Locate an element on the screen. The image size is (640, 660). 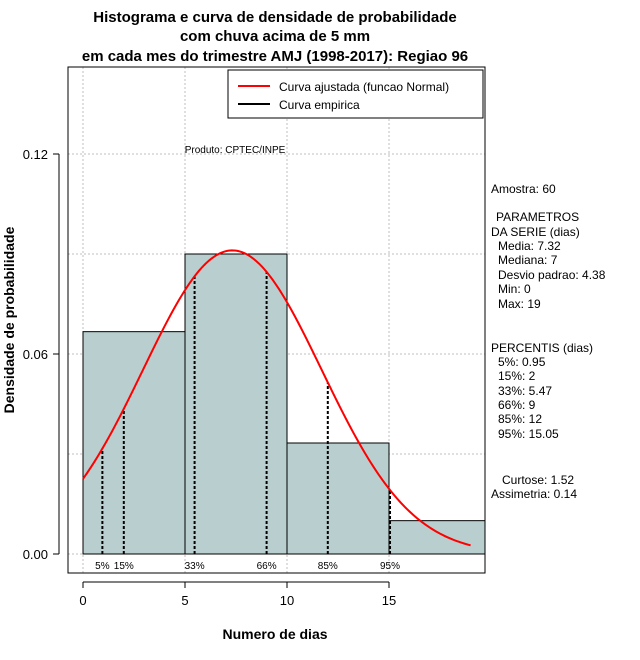
x-tick-label: 5 is located at coordinates (184, 600).